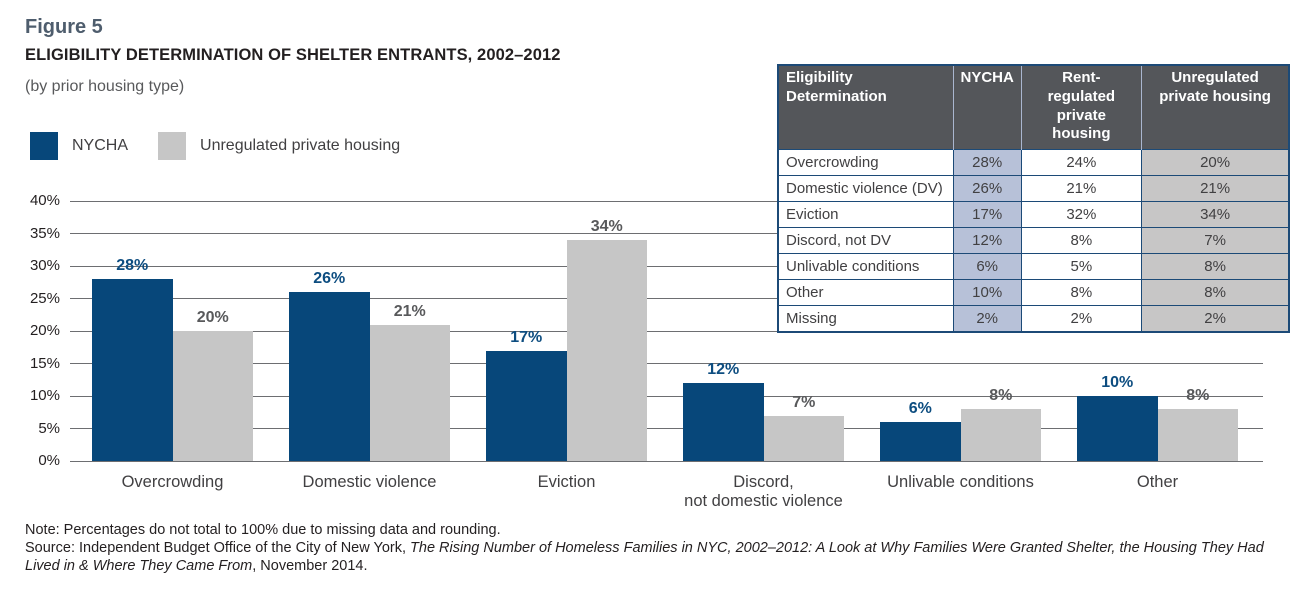 The image size is (1293, 614). I want to click on table-header-cell: Eligibility Determination, so click(865, 107).